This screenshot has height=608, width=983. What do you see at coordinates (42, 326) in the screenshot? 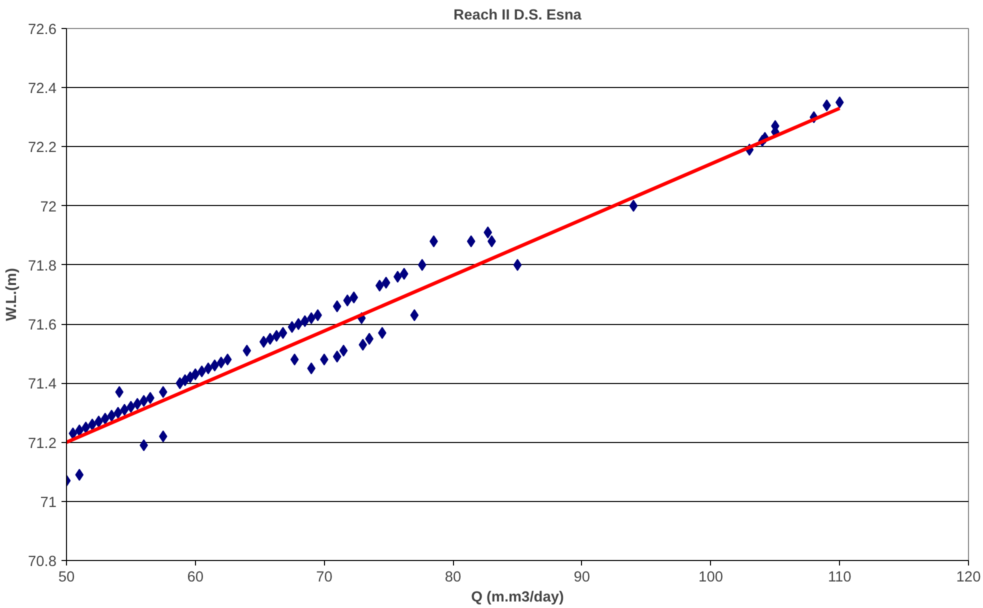
I see `y-tick-label: 71.6` at bounding box center [42, 326].